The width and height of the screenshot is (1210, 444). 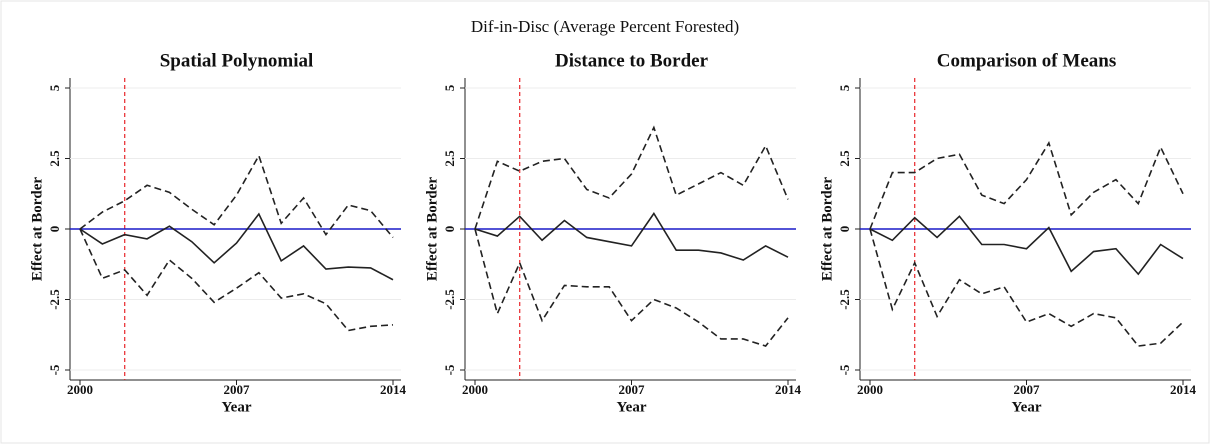 I want to click on figure-title: Dif-in-Disc (Average Percent Forested), so click(x=605, y=26).